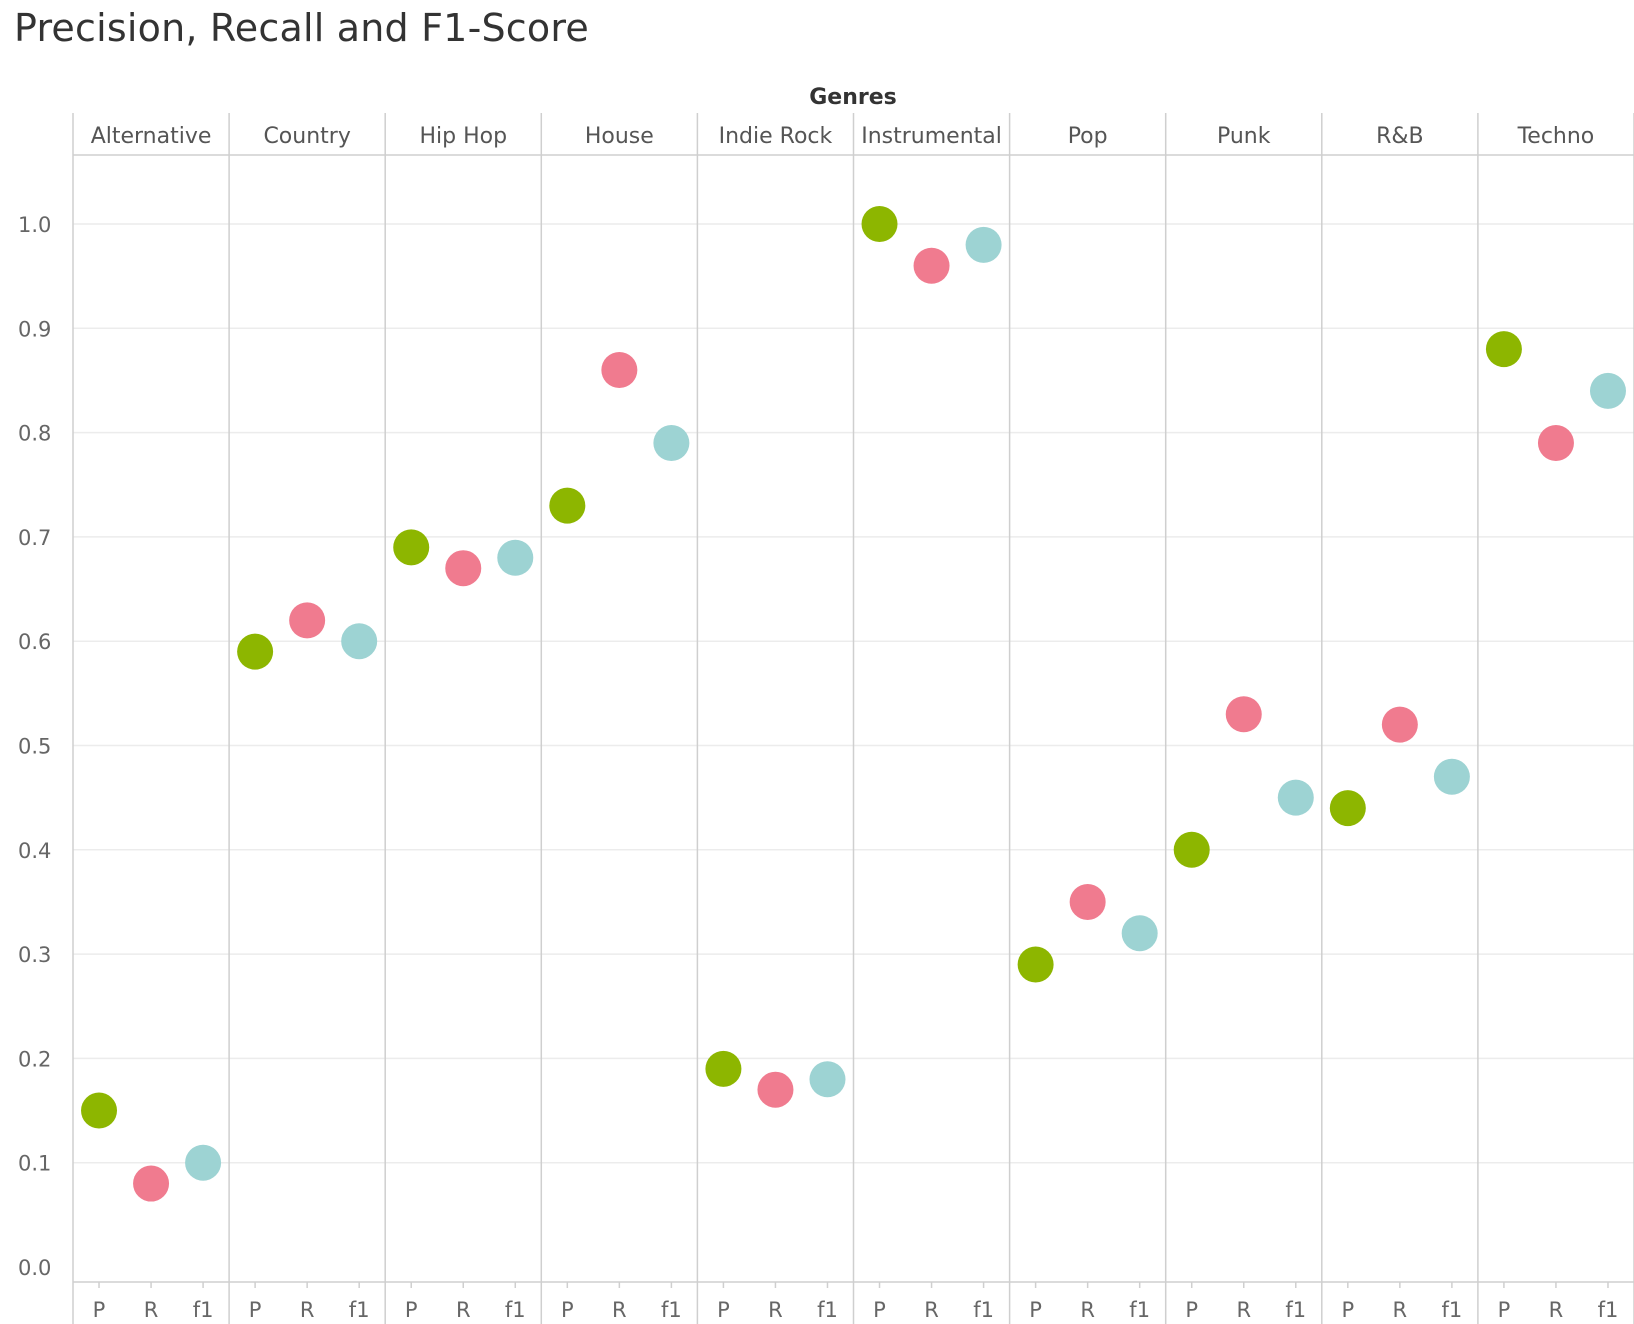 The image size is (1634, 1324). What do you see at coordinates (827, 1079) in the screenshot?
I see `point-indie-rock-f1` at bounding box center [827, 1079].